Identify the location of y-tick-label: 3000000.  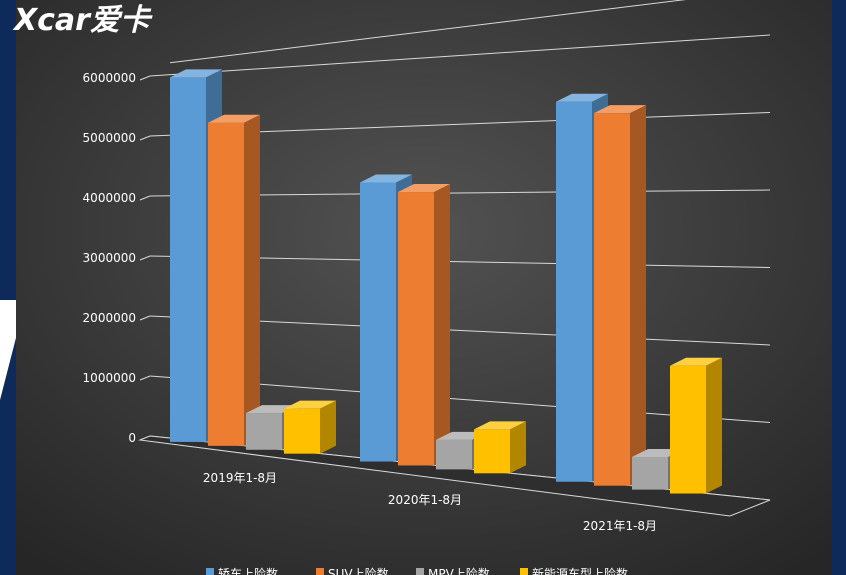
(109, 258).